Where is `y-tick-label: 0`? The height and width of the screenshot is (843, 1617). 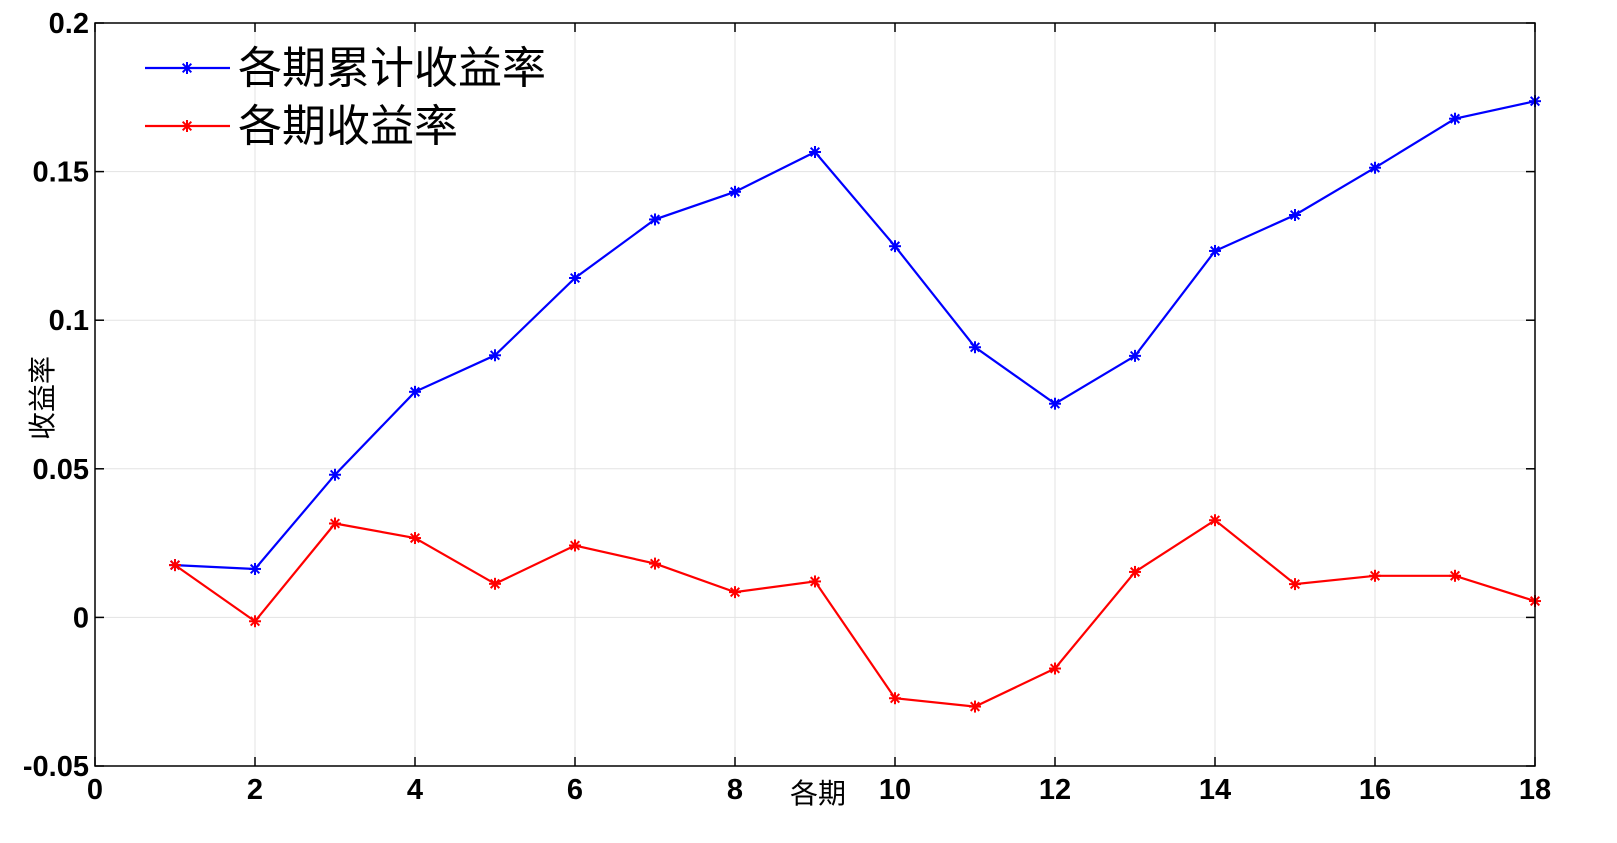 y-tick-label: 0 is located at coordinates (81, 618).